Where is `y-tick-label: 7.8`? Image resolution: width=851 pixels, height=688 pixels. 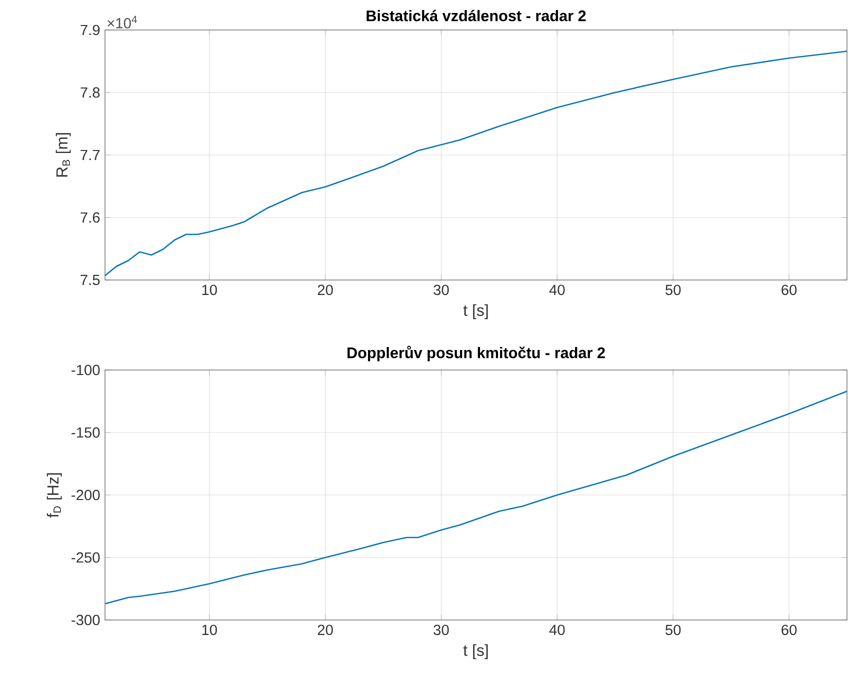 y-tick-label: 7.8 is located at coordinates (90, 92).